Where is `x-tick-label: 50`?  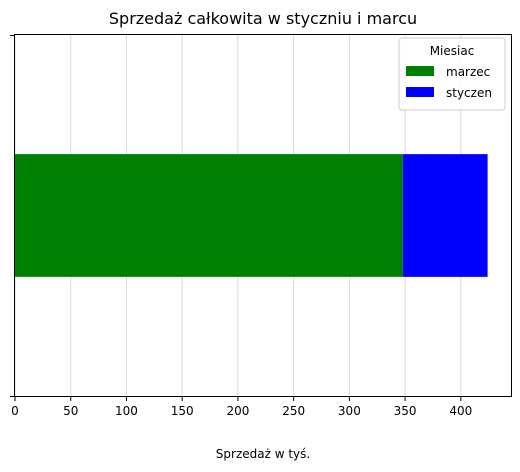
x-tick-label: 50 is located at coordinates (70, 411).